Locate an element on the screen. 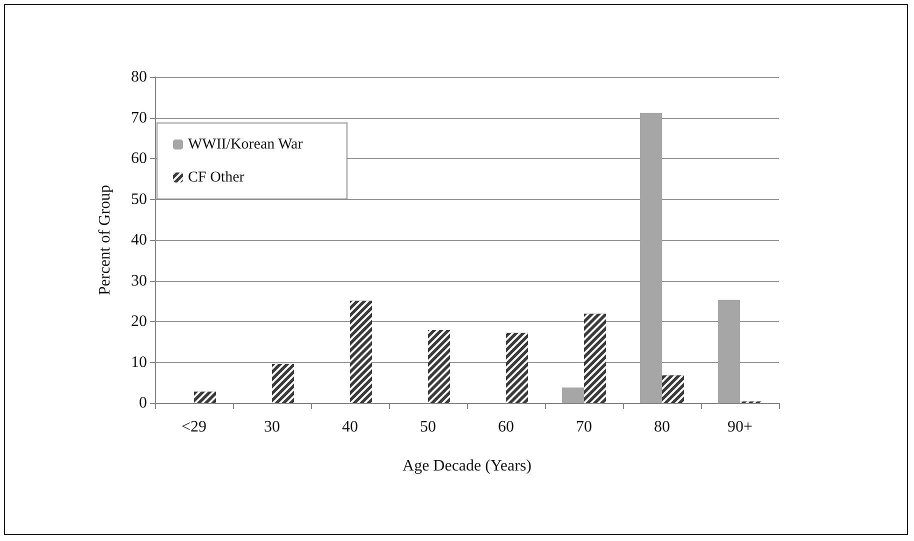 The width and height of the screenshot is (914, 541). y-tick-label: 50 is located at coordinates (139, 199).